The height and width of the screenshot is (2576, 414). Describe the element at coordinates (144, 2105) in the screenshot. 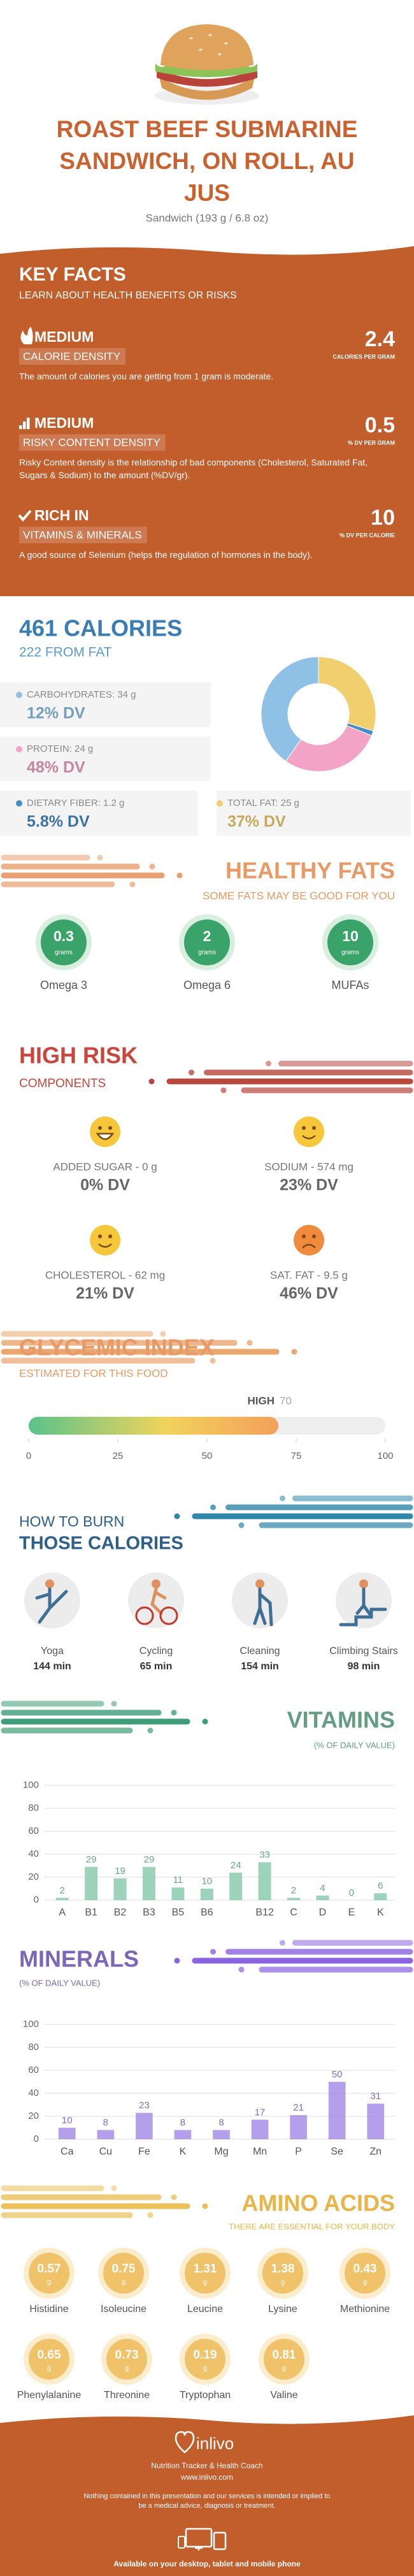

I see `value-label: 23` at that location.